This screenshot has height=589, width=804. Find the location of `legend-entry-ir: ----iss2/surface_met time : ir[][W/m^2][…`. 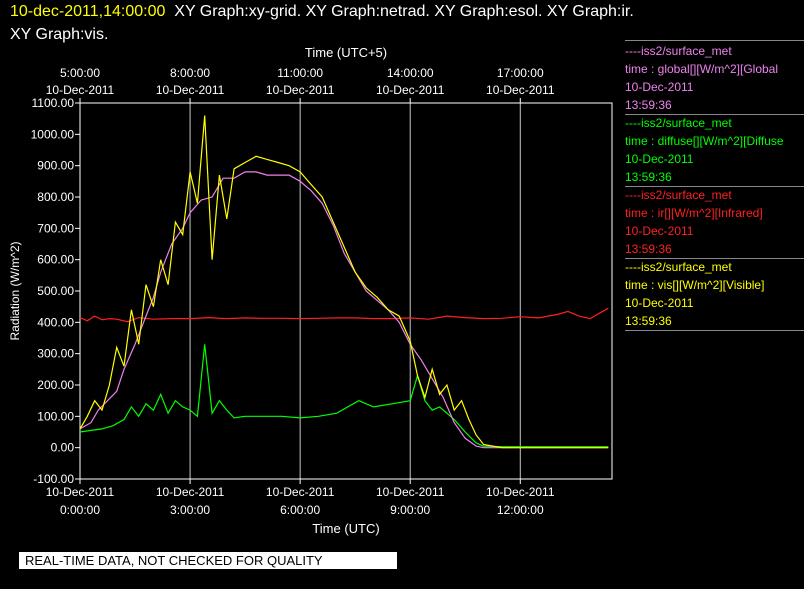

legend-entry-ir: ----iss2/surface_met time : ir[][W/m^2][… is located at coordinates (694, 222).